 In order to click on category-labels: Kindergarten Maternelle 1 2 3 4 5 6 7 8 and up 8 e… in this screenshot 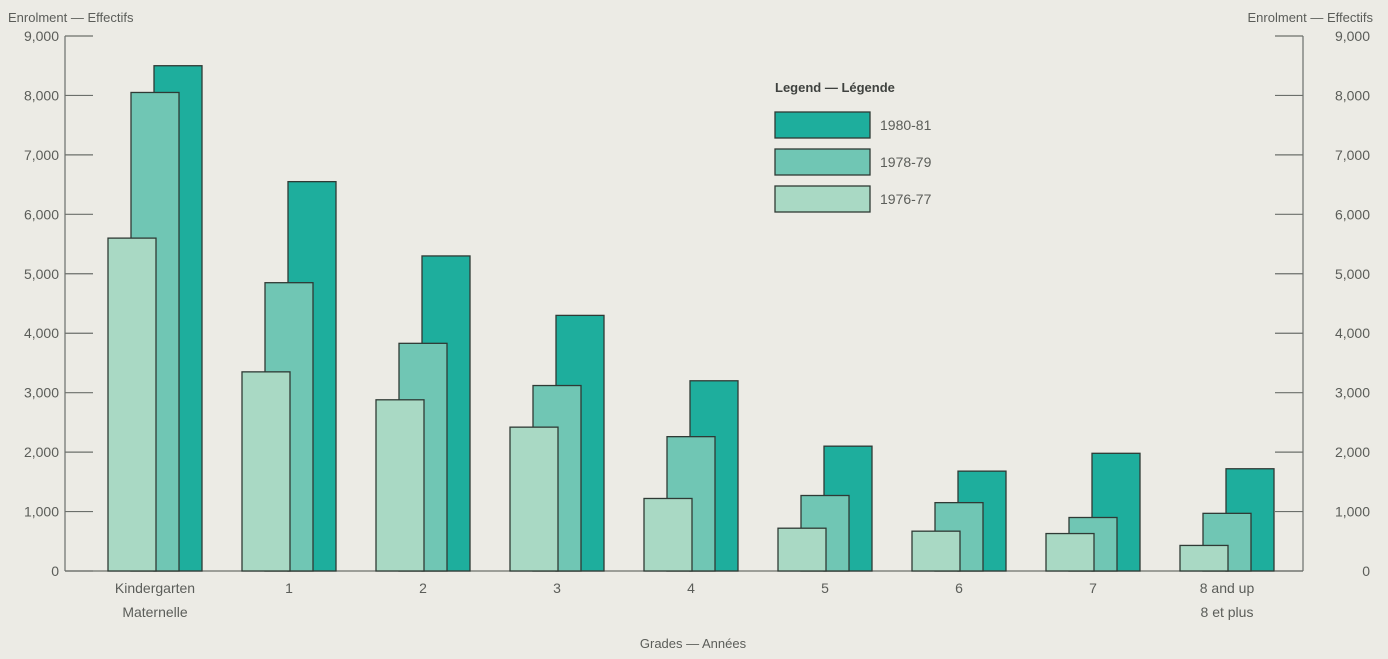, I will do `click(685, 600)`.